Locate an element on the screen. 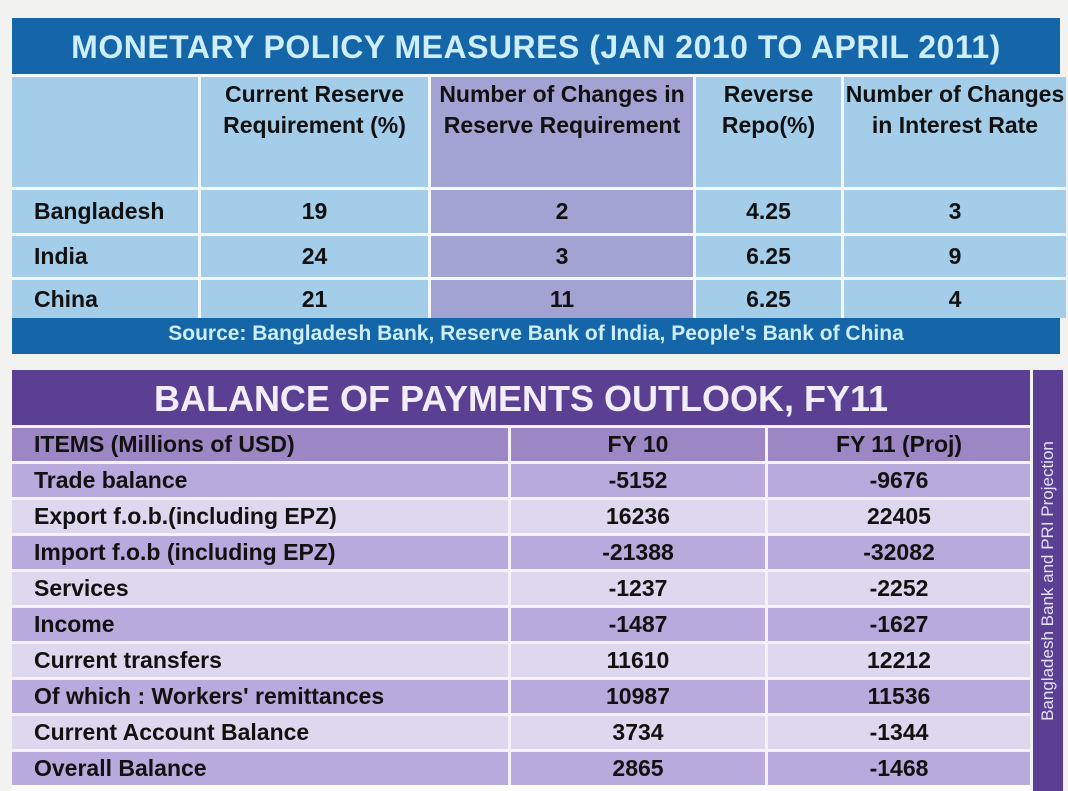 Image resolution: width=1068 pixels, height=791 pixels. value-cell: -21388 is located at coordinates (638, 552).